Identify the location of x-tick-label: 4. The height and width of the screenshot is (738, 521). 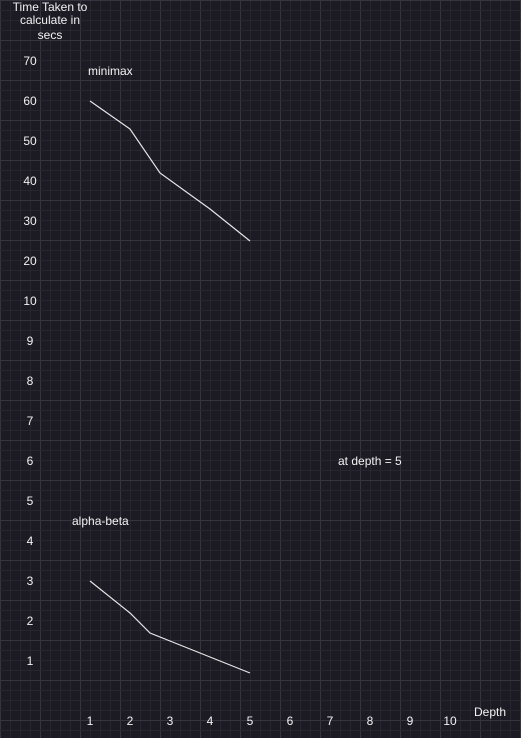
(210, 721).